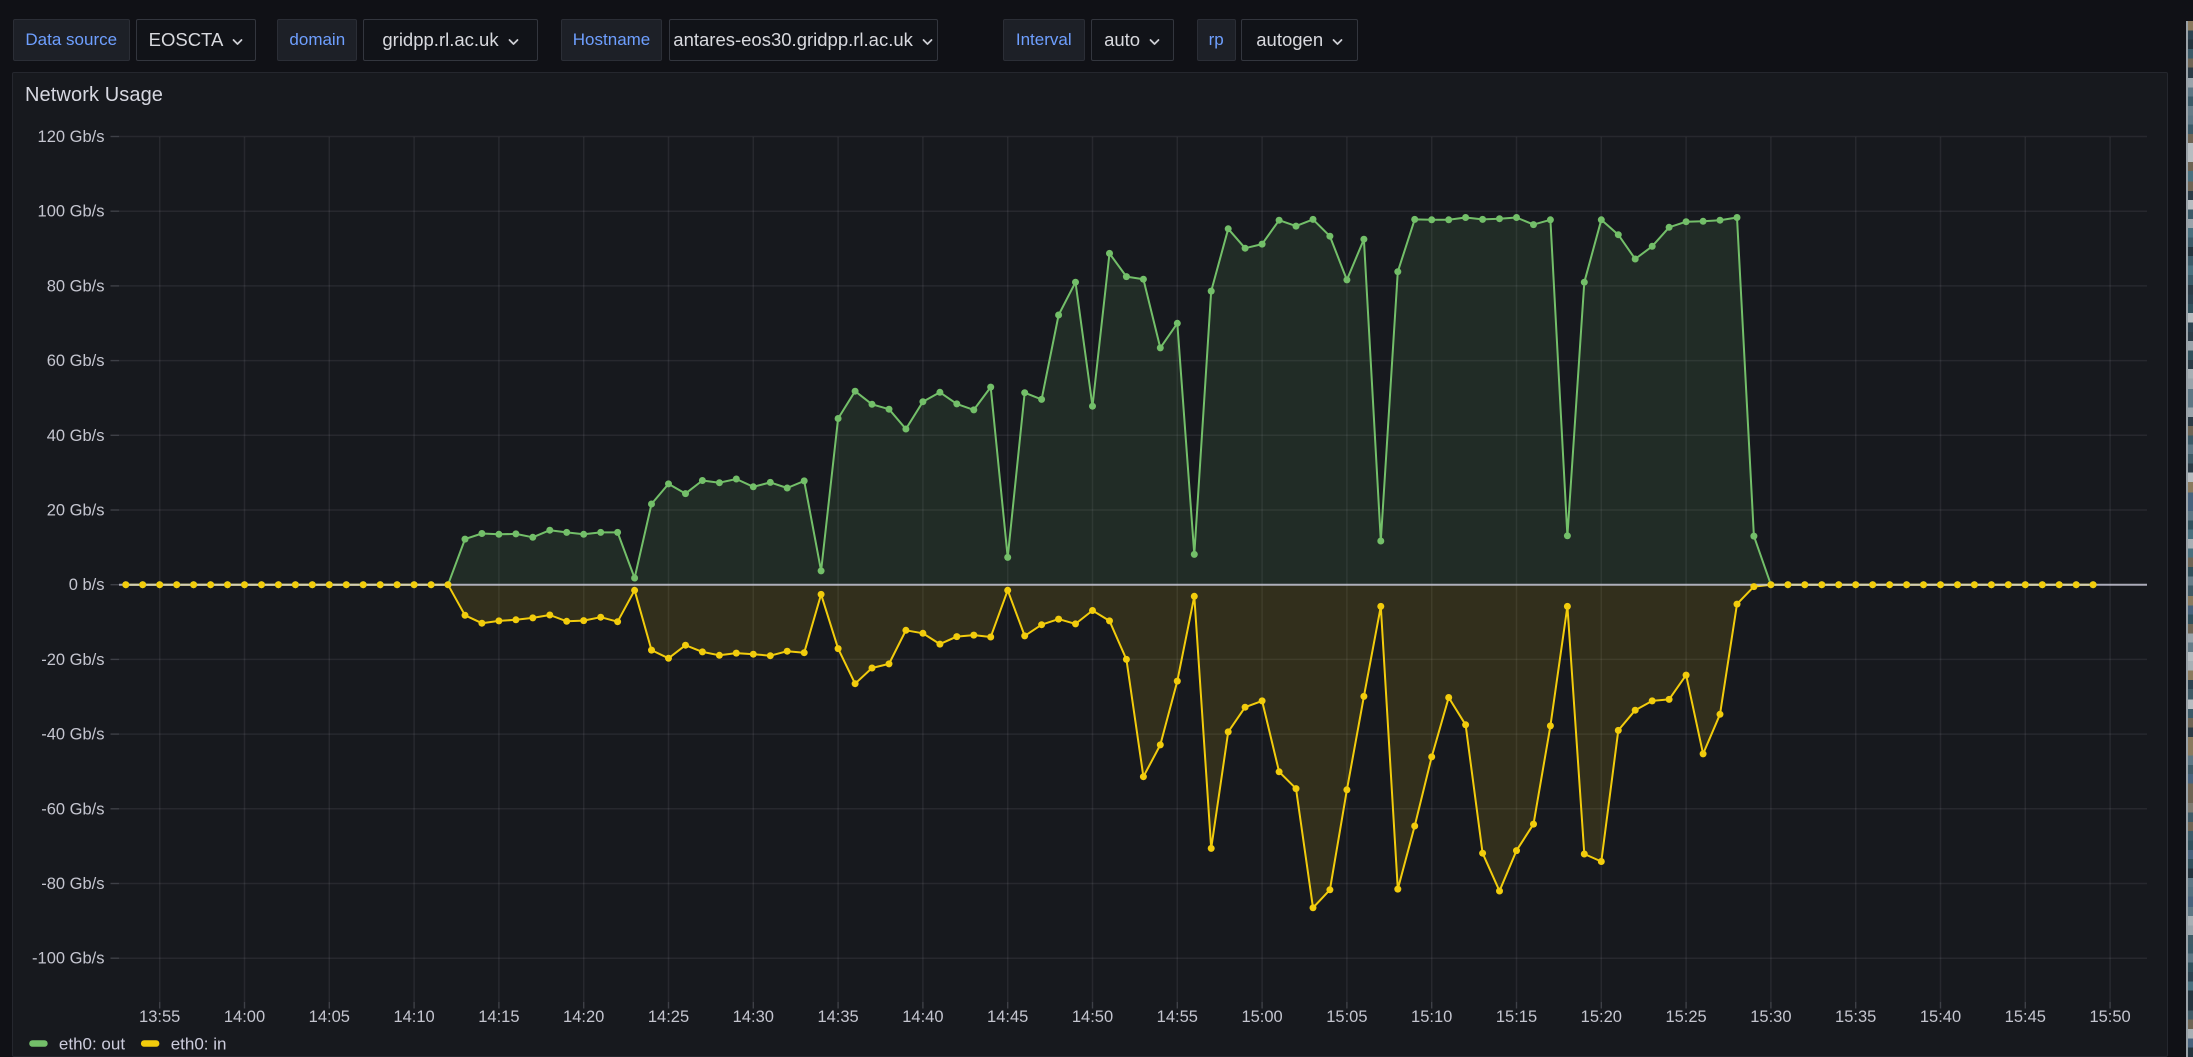 The height and width of the screenshot is (1057, 2193). I want to click on svg-text: 14:25, so click(668, 1017).